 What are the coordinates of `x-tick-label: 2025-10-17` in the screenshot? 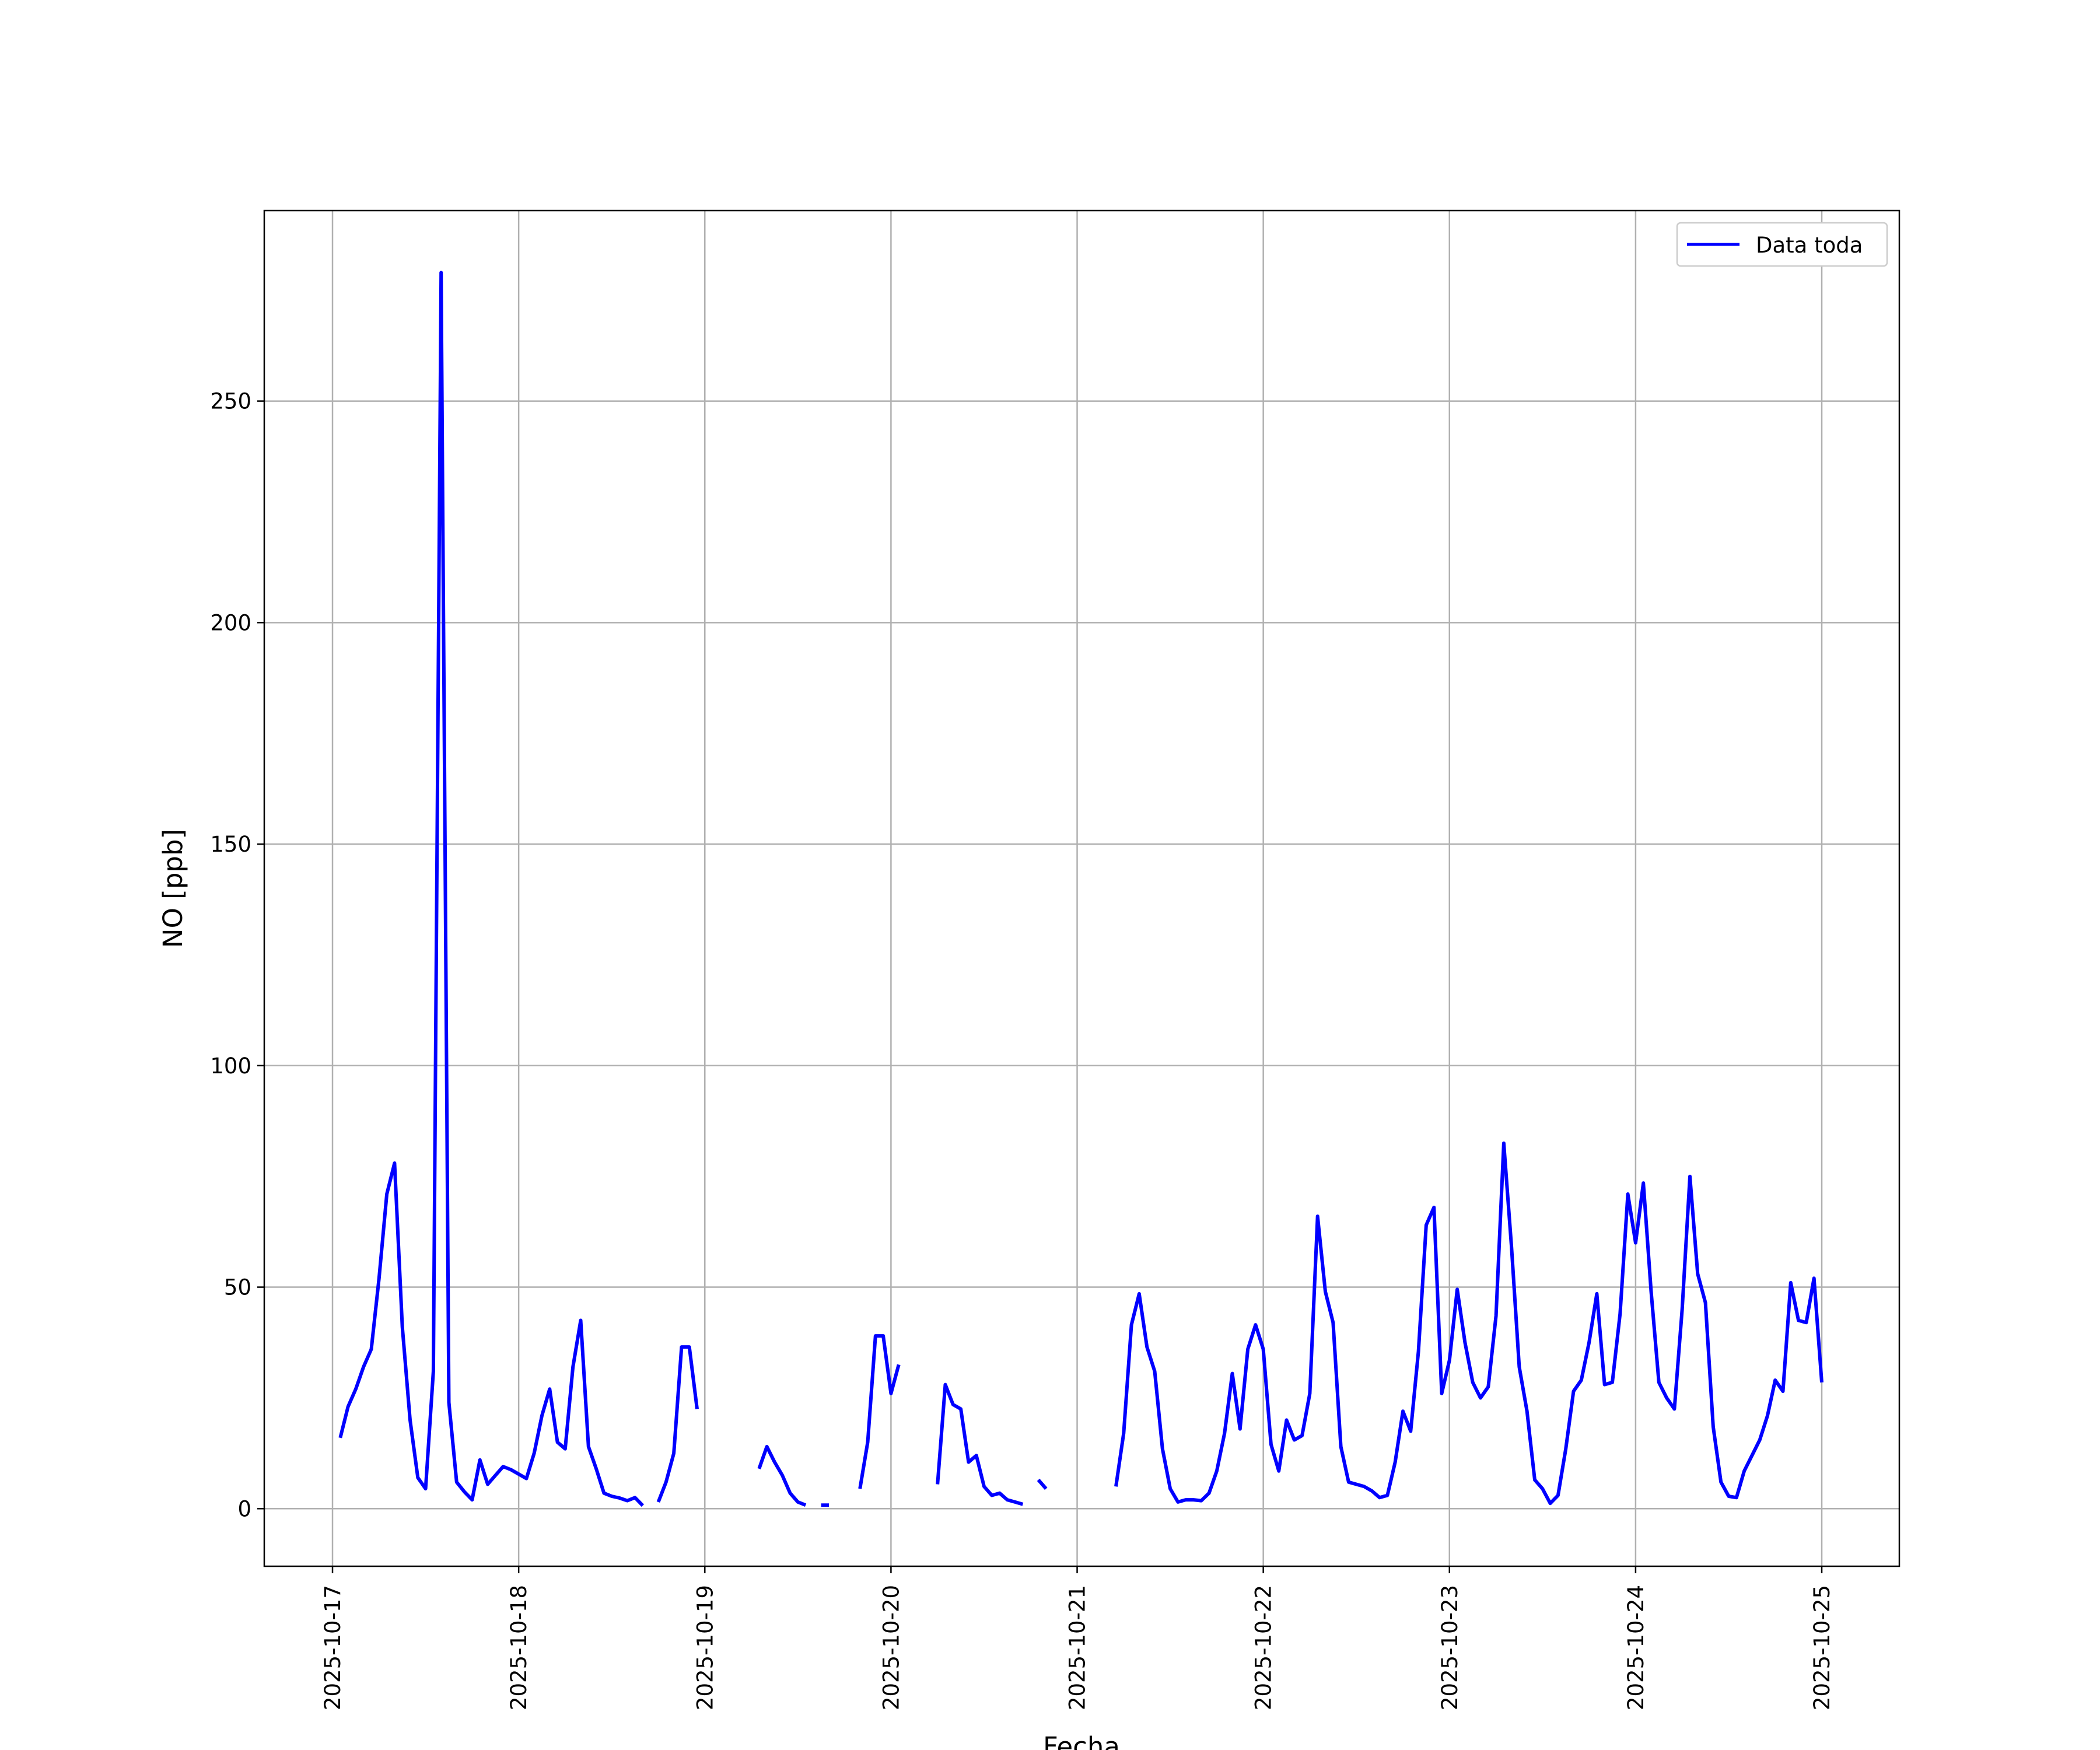 It's located at (332, 1647).